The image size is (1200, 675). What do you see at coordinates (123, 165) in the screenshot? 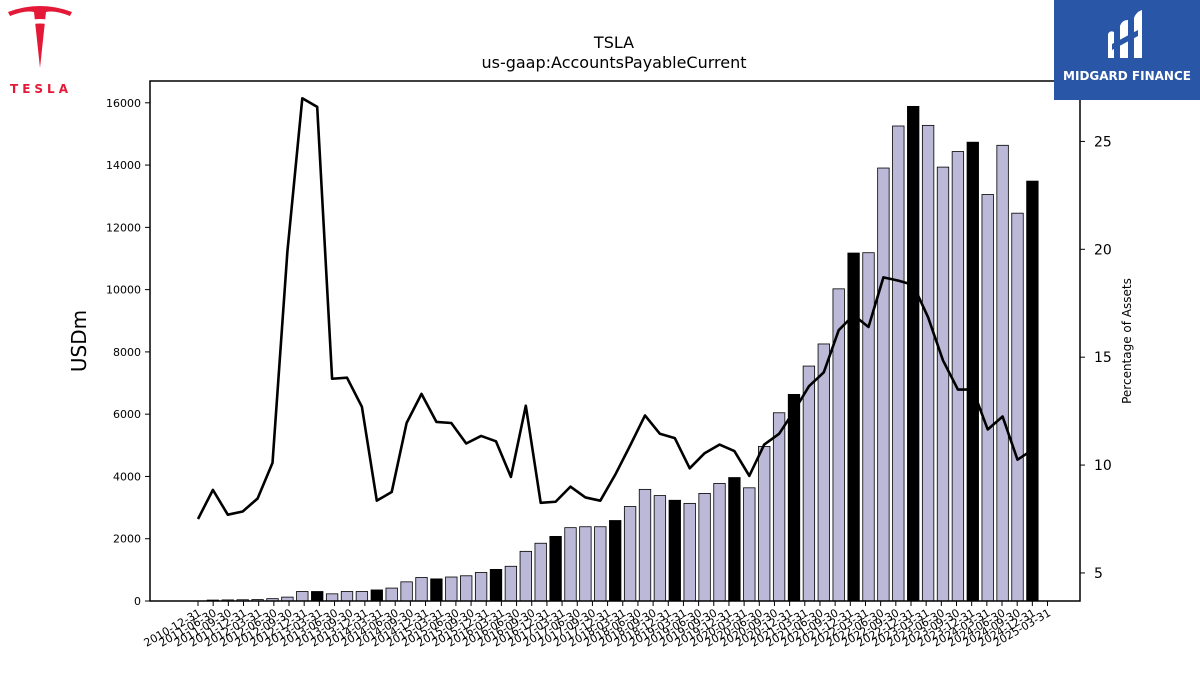
I see `y-tick-label: 14000` at bounding box center [123, 165].